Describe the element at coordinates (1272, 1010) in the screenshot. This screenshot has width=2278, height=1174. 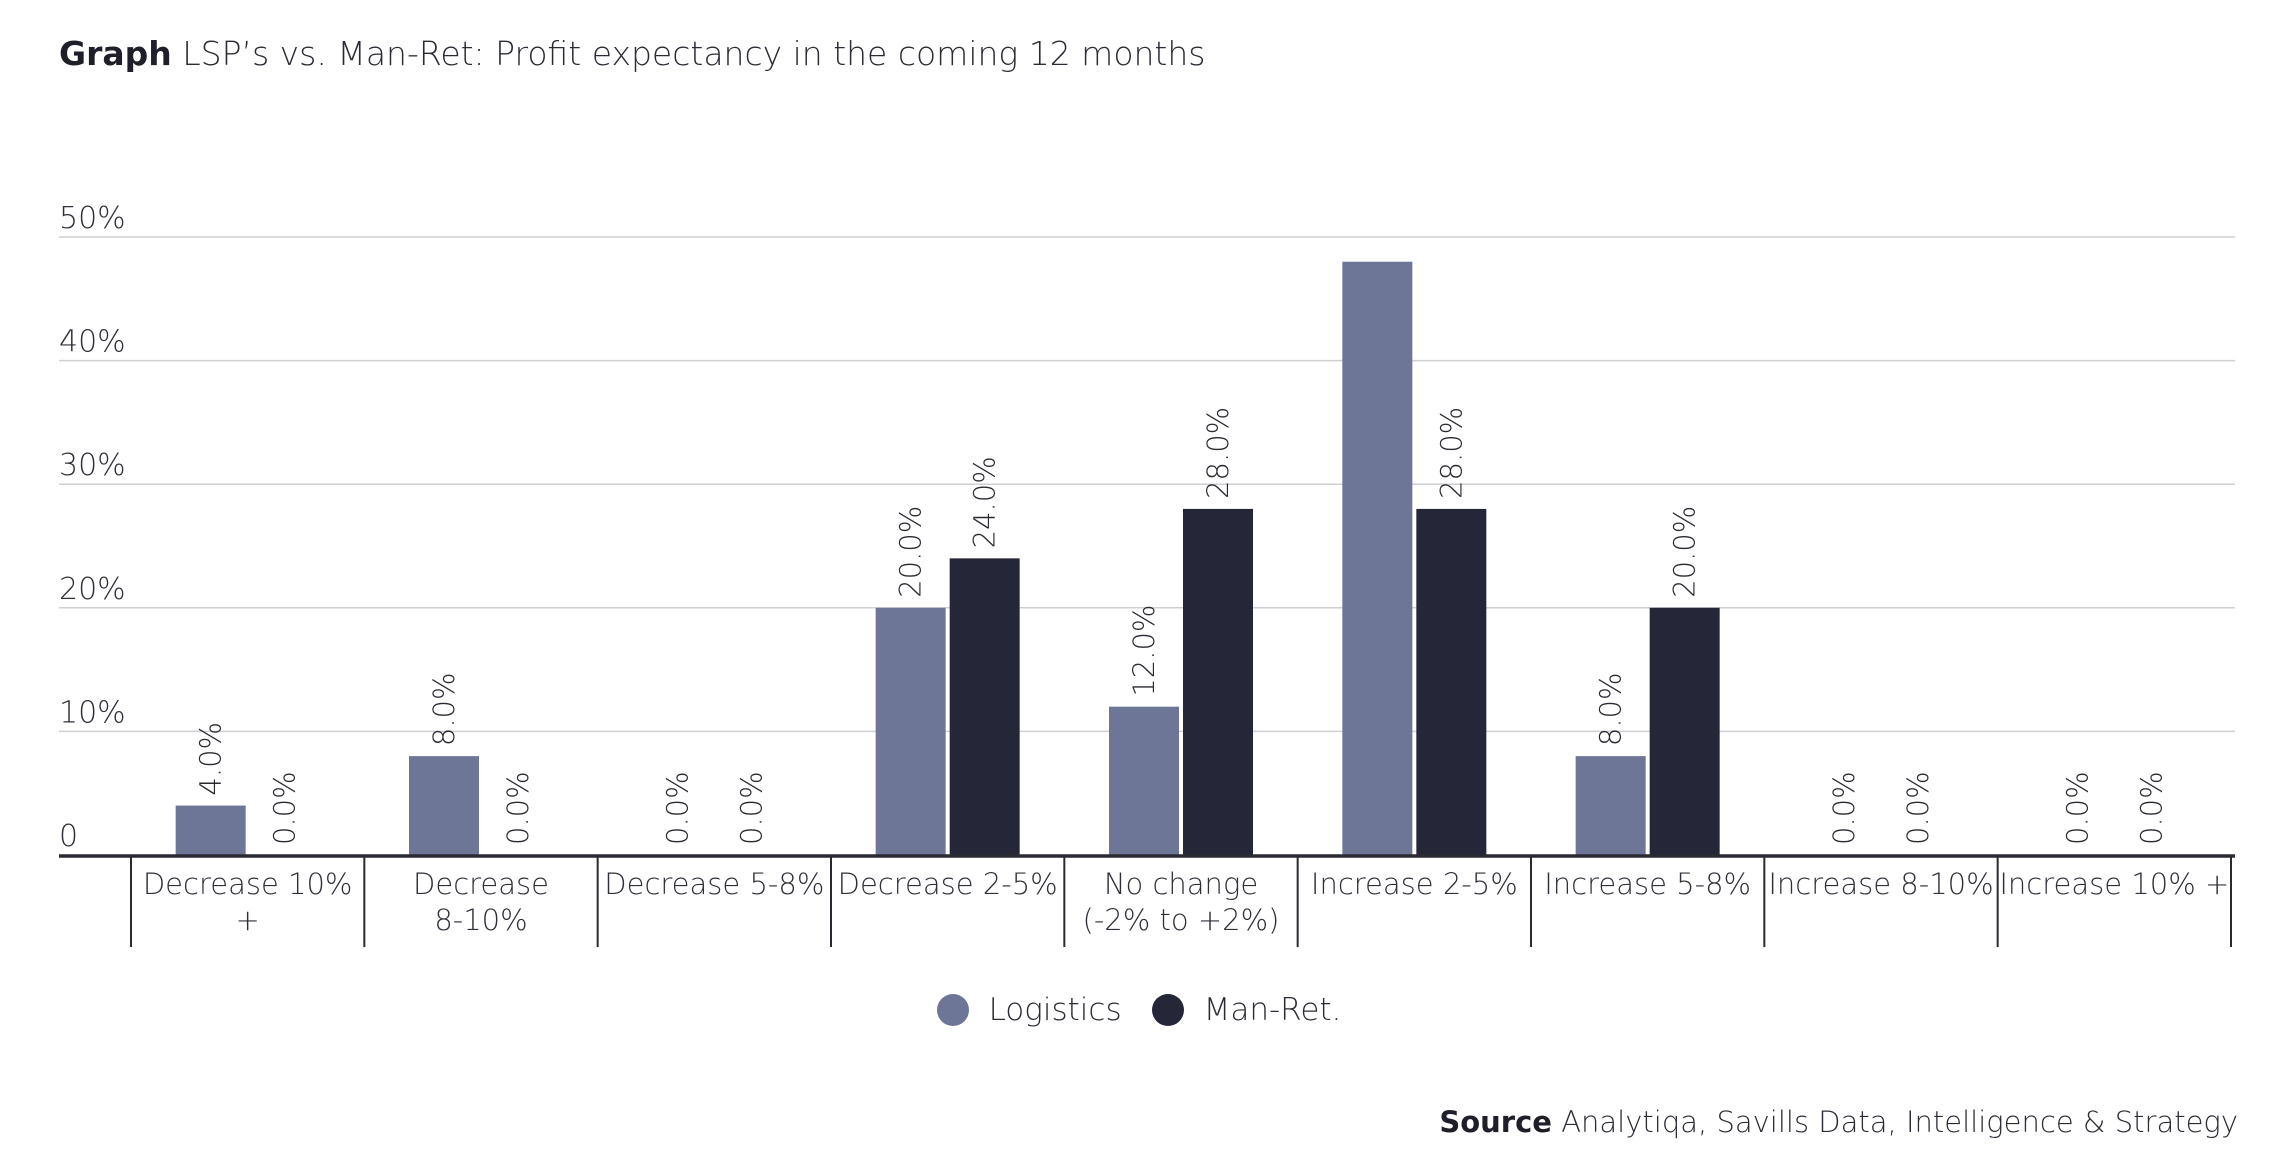
I see `legend-label-manret: Man-Ret.` at that location.